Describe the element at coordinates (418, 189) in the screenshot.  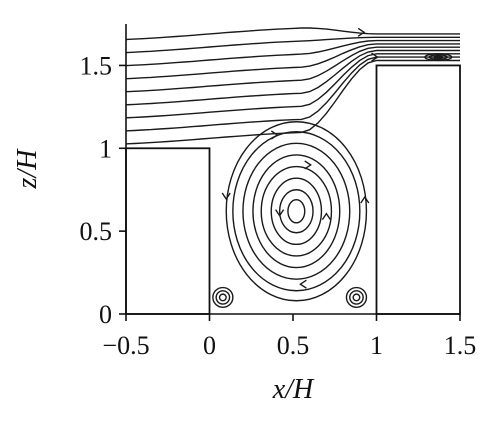
I see `right-building` at that location.